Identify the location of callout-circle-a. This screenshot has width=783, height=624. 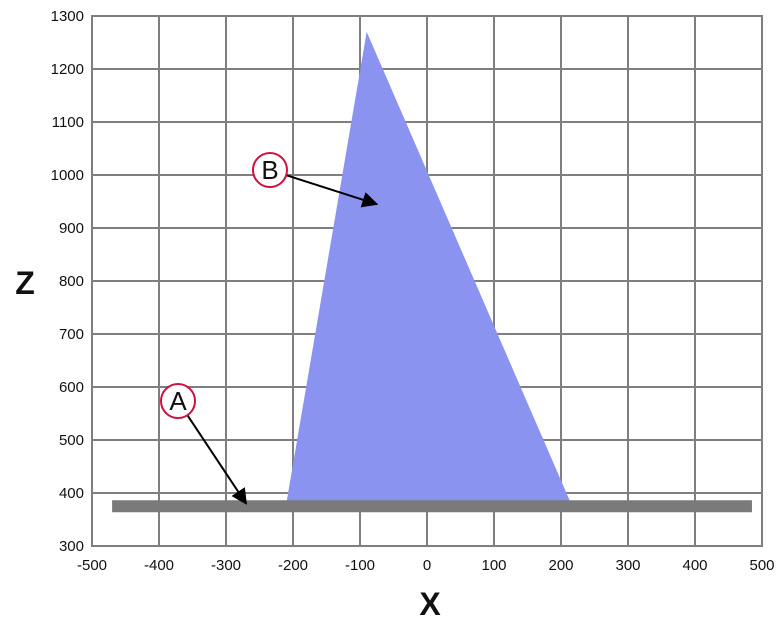
(178, 401).